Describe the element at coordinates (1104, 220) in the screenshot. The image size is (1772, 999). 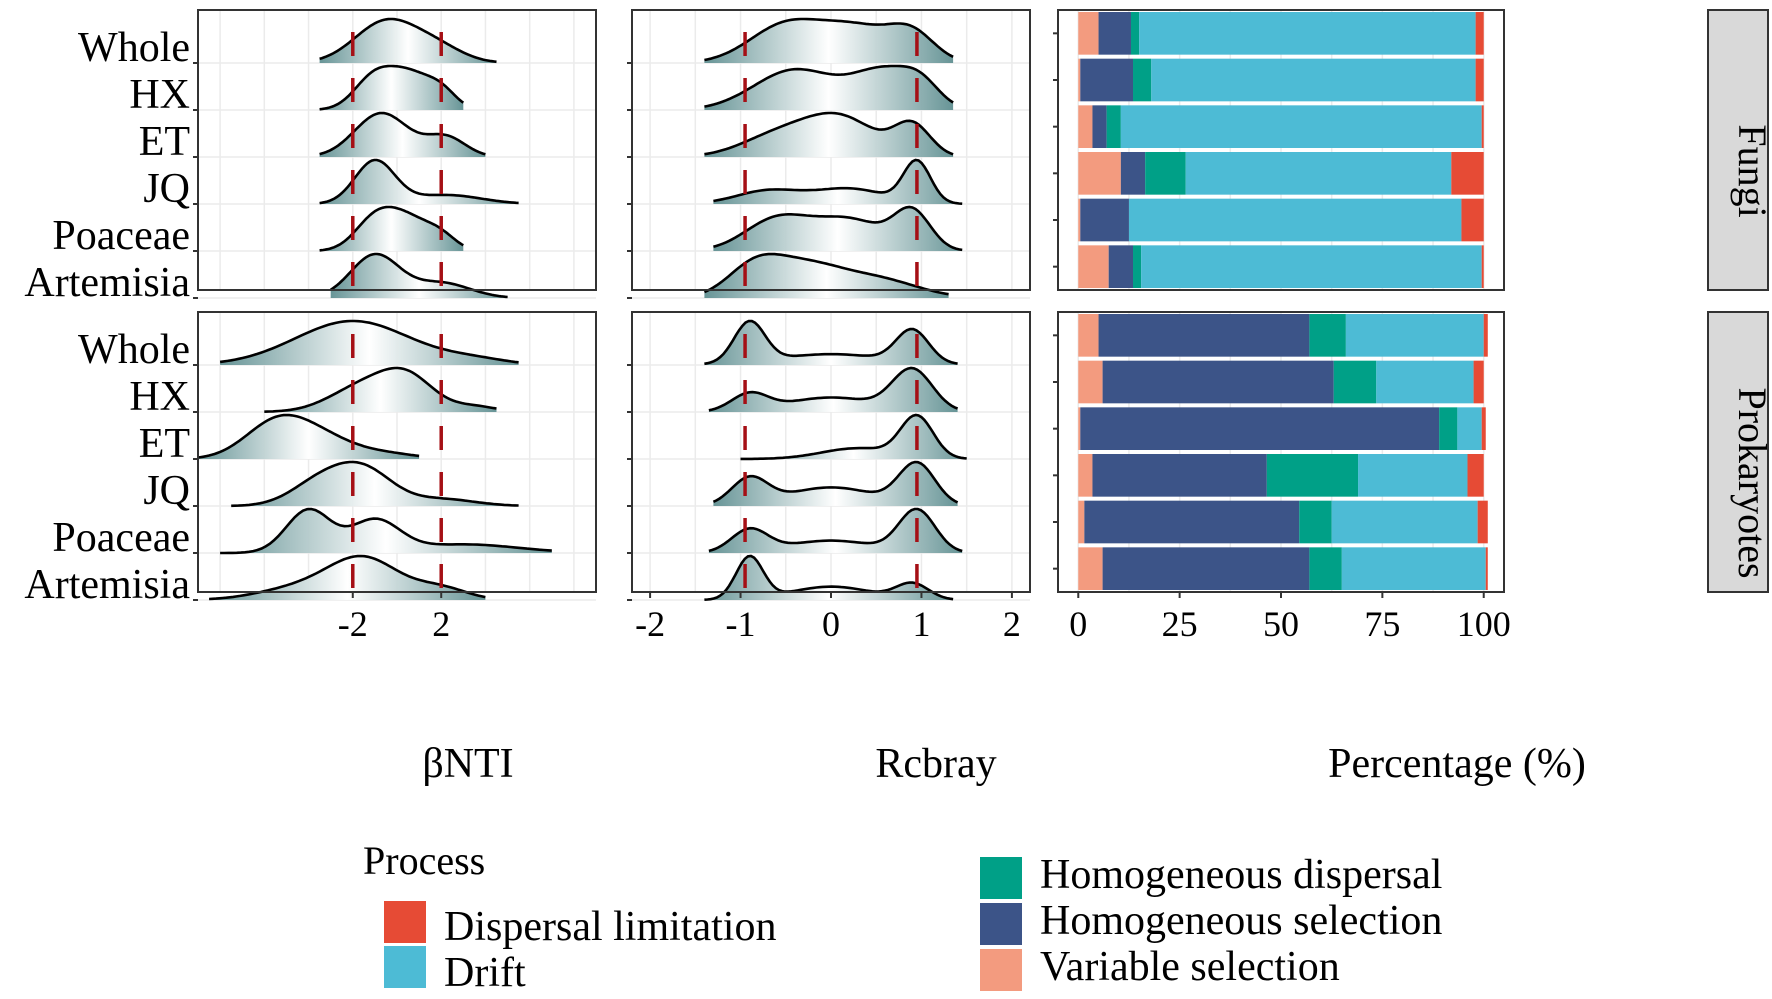
I see `bar-segment-fungi-poaceae-homogeneous-selection` at that location.